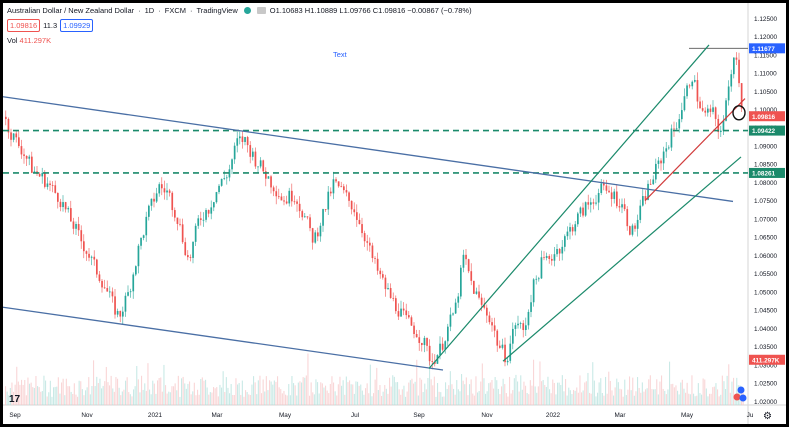  What do you see at coordinates (77, 25) in the screenshot?
I see `buy-button: 1.09929` at bounding box center [77, 25].